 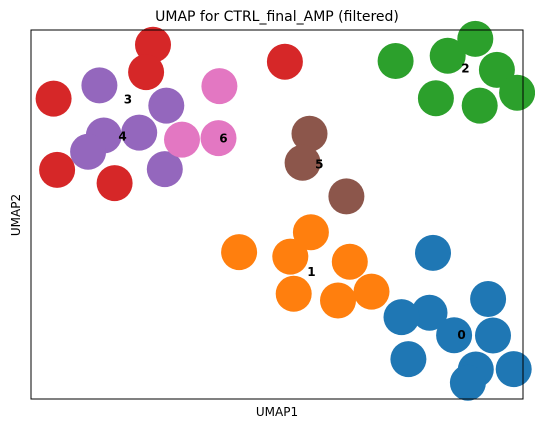 I want to click on y-axis-label: UMAP2, so click(x=16, y=215).